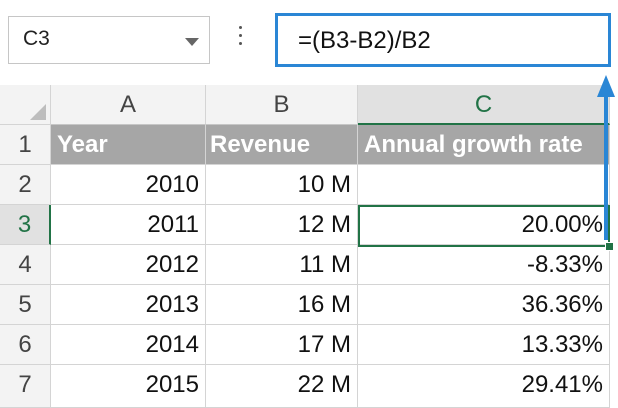 This screenshot has height=408, width=618. What do you see at coordinates (25, 225) in the screenshot?
I see `row-header-3: 3` at bounding box center [25, 225].